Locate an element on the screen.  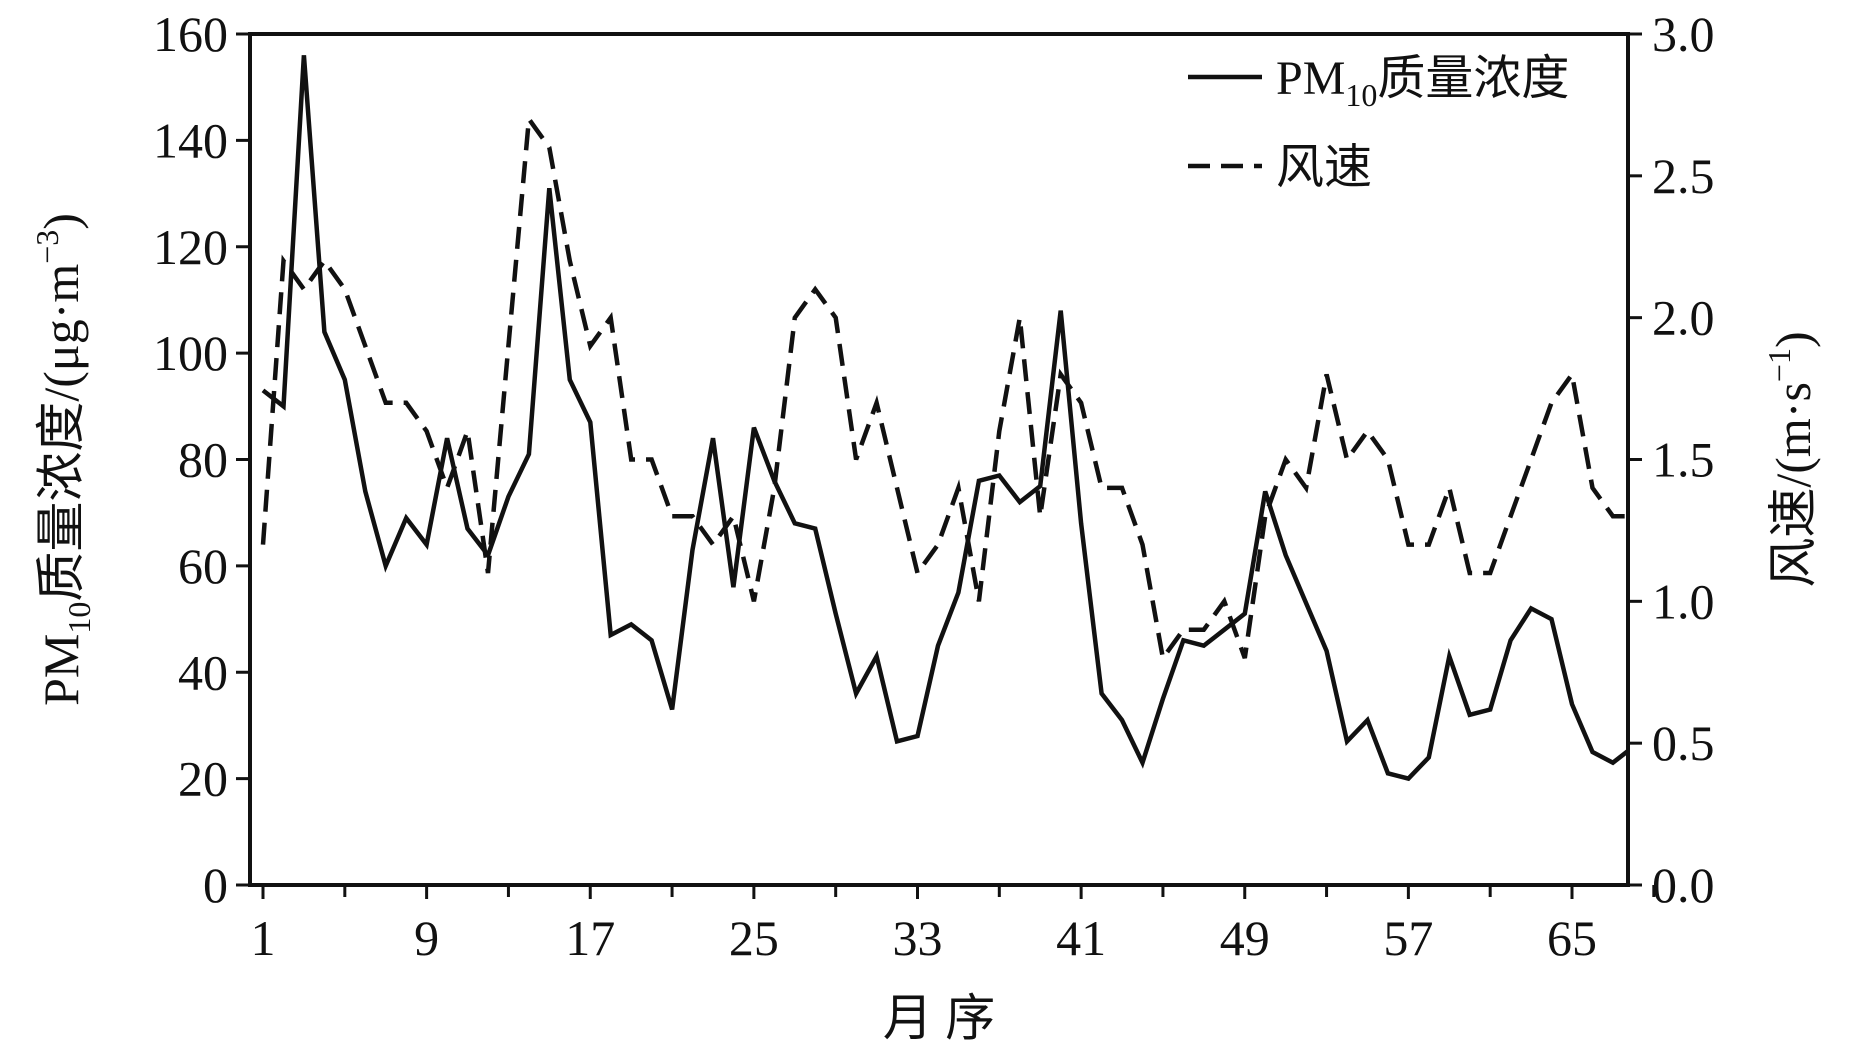
x-tick-label: 49 is located at coordinates (1245, 938).